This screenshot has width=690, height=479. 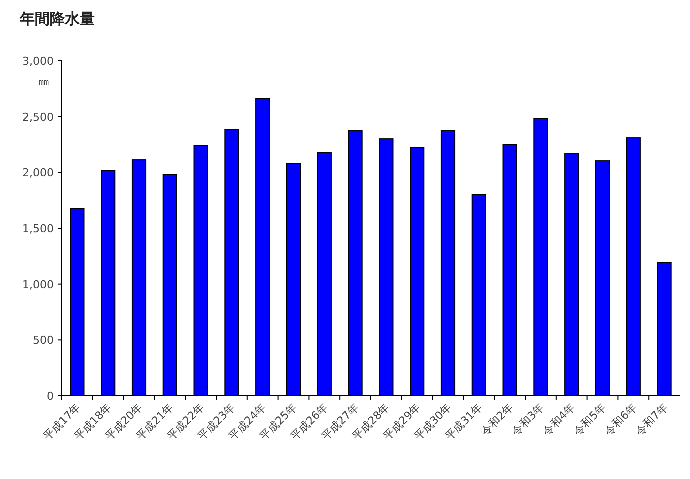 I want to click on y-tick-label: 2,500, so click(x=38, y=117).